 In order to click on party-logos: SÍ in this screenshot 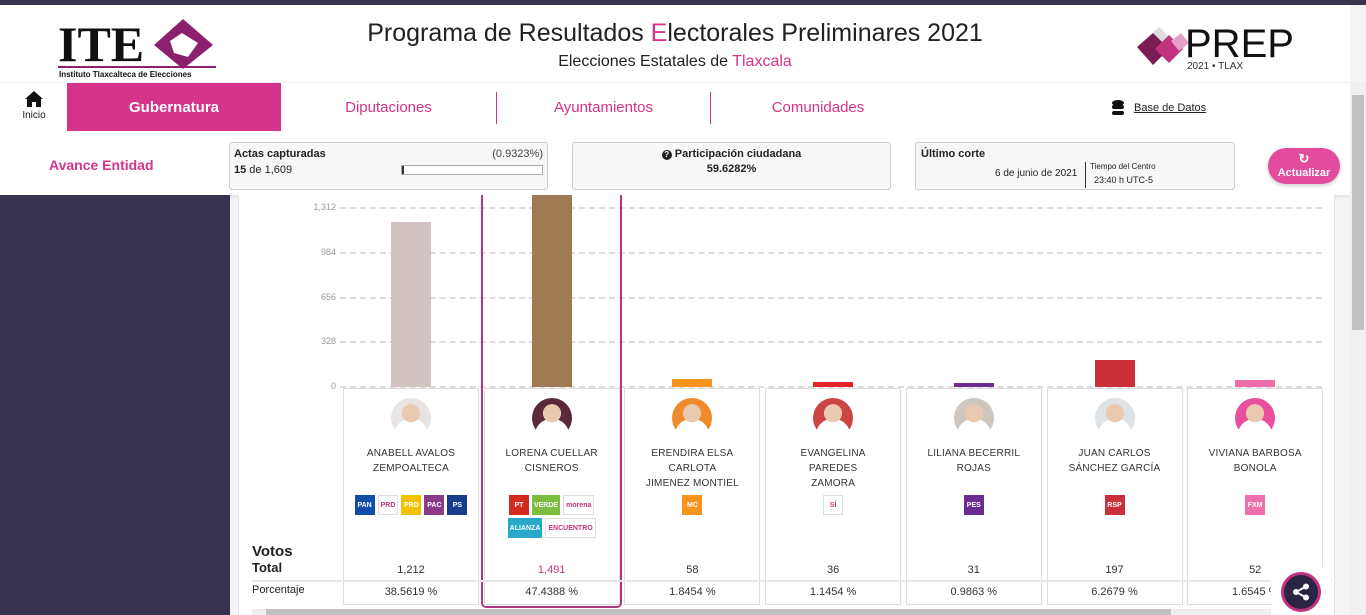, I will do `click(833, 505)`.